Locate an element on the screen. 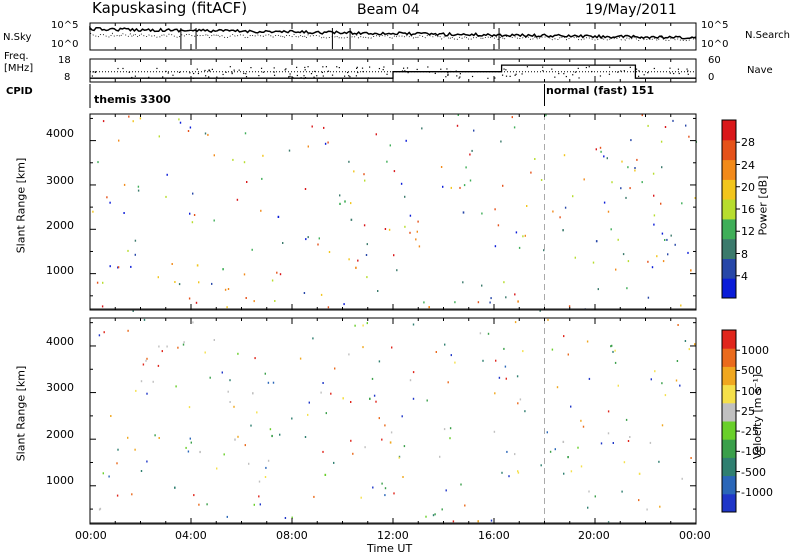 Image resolution: width=800 pixels, height=555 pixels. colorbar-tick-label: 8 is located at coordinates (744, 254).